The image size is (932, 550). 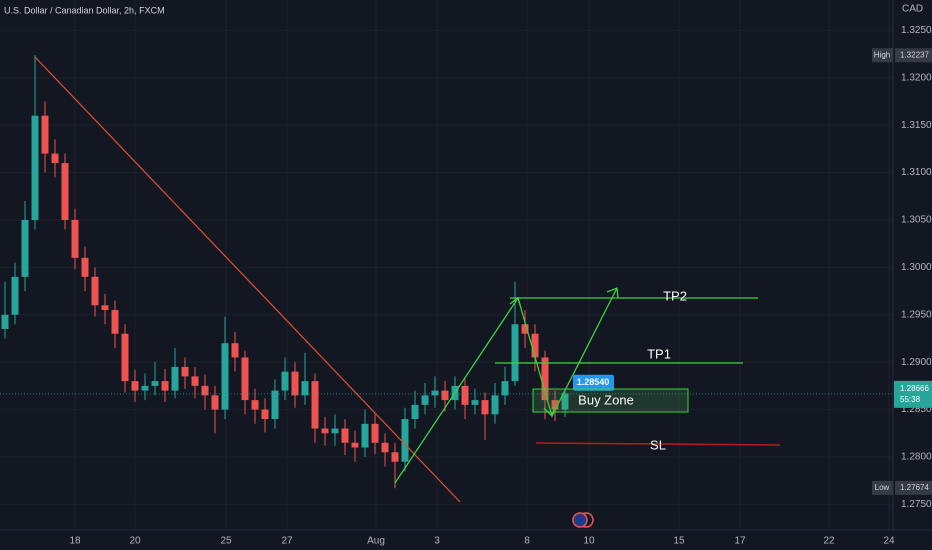 What do you see at coordinates (506, 385) in the screenshot?
I see `zigzag` at bounding box center [506, 385].